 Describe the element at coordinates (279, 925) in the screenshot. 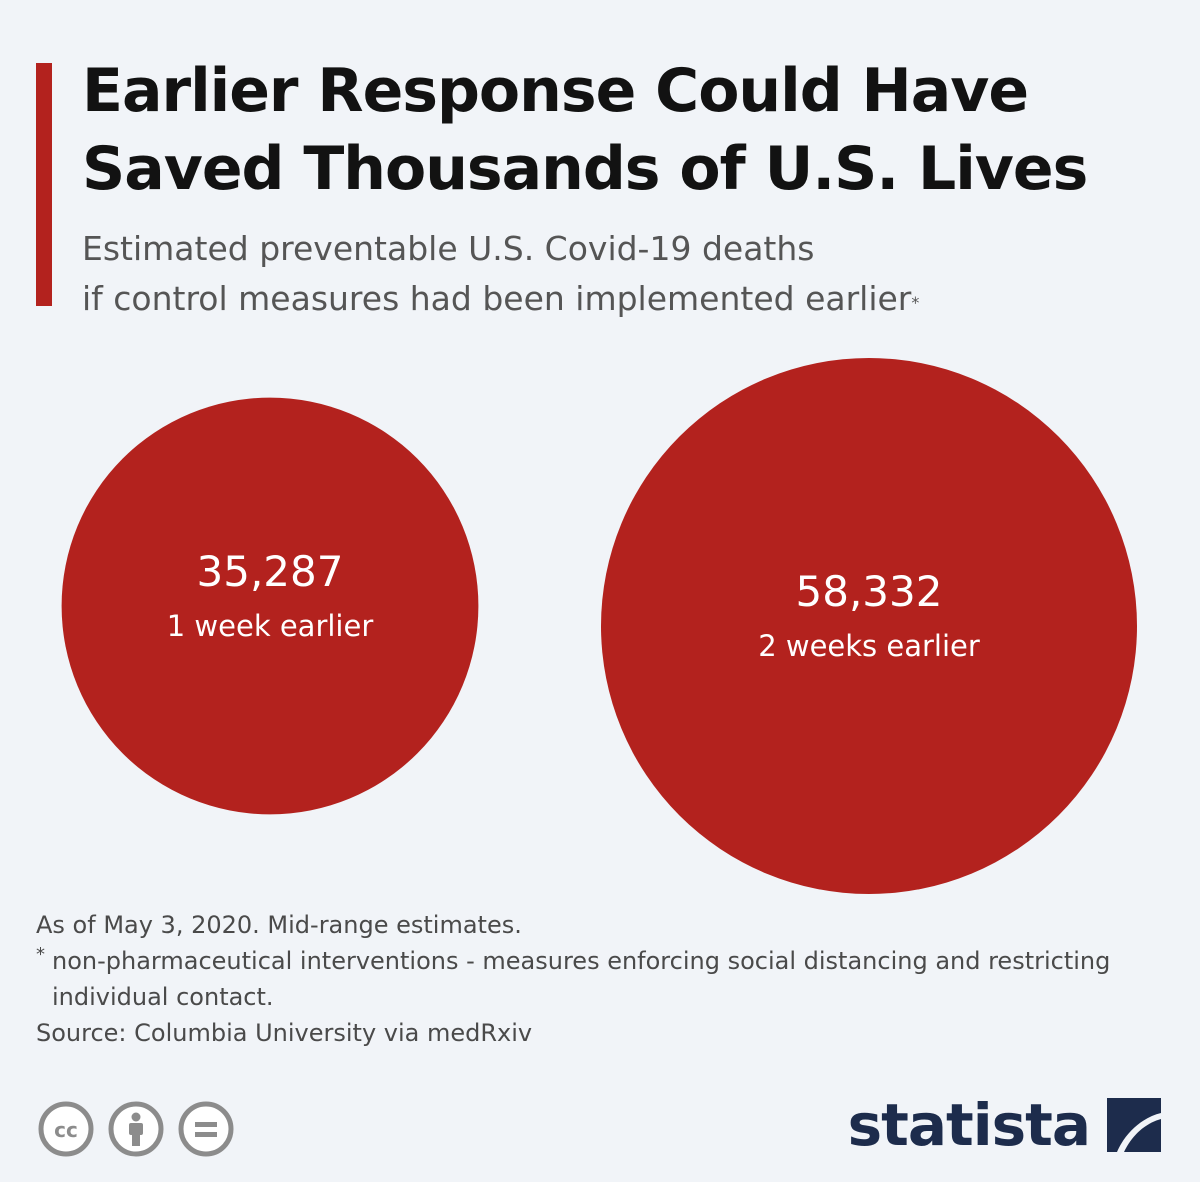

I see `as-of-note: As of May 3, 2020. Mid-range estimates.` at that location.